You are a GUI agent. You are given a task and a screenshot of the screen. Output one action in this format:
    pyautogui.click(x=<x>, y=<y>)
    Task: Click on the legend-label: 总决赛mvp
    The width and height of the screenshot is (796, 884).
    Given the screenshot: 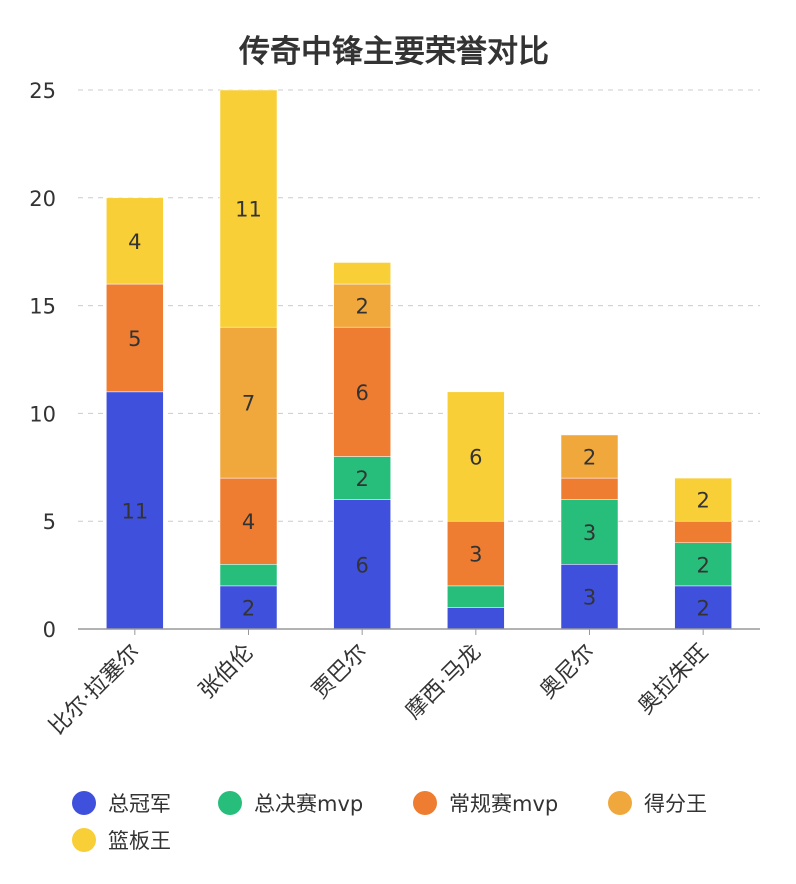 What is the action you would take?
    pyautogui.click(x=308, y=804)
    